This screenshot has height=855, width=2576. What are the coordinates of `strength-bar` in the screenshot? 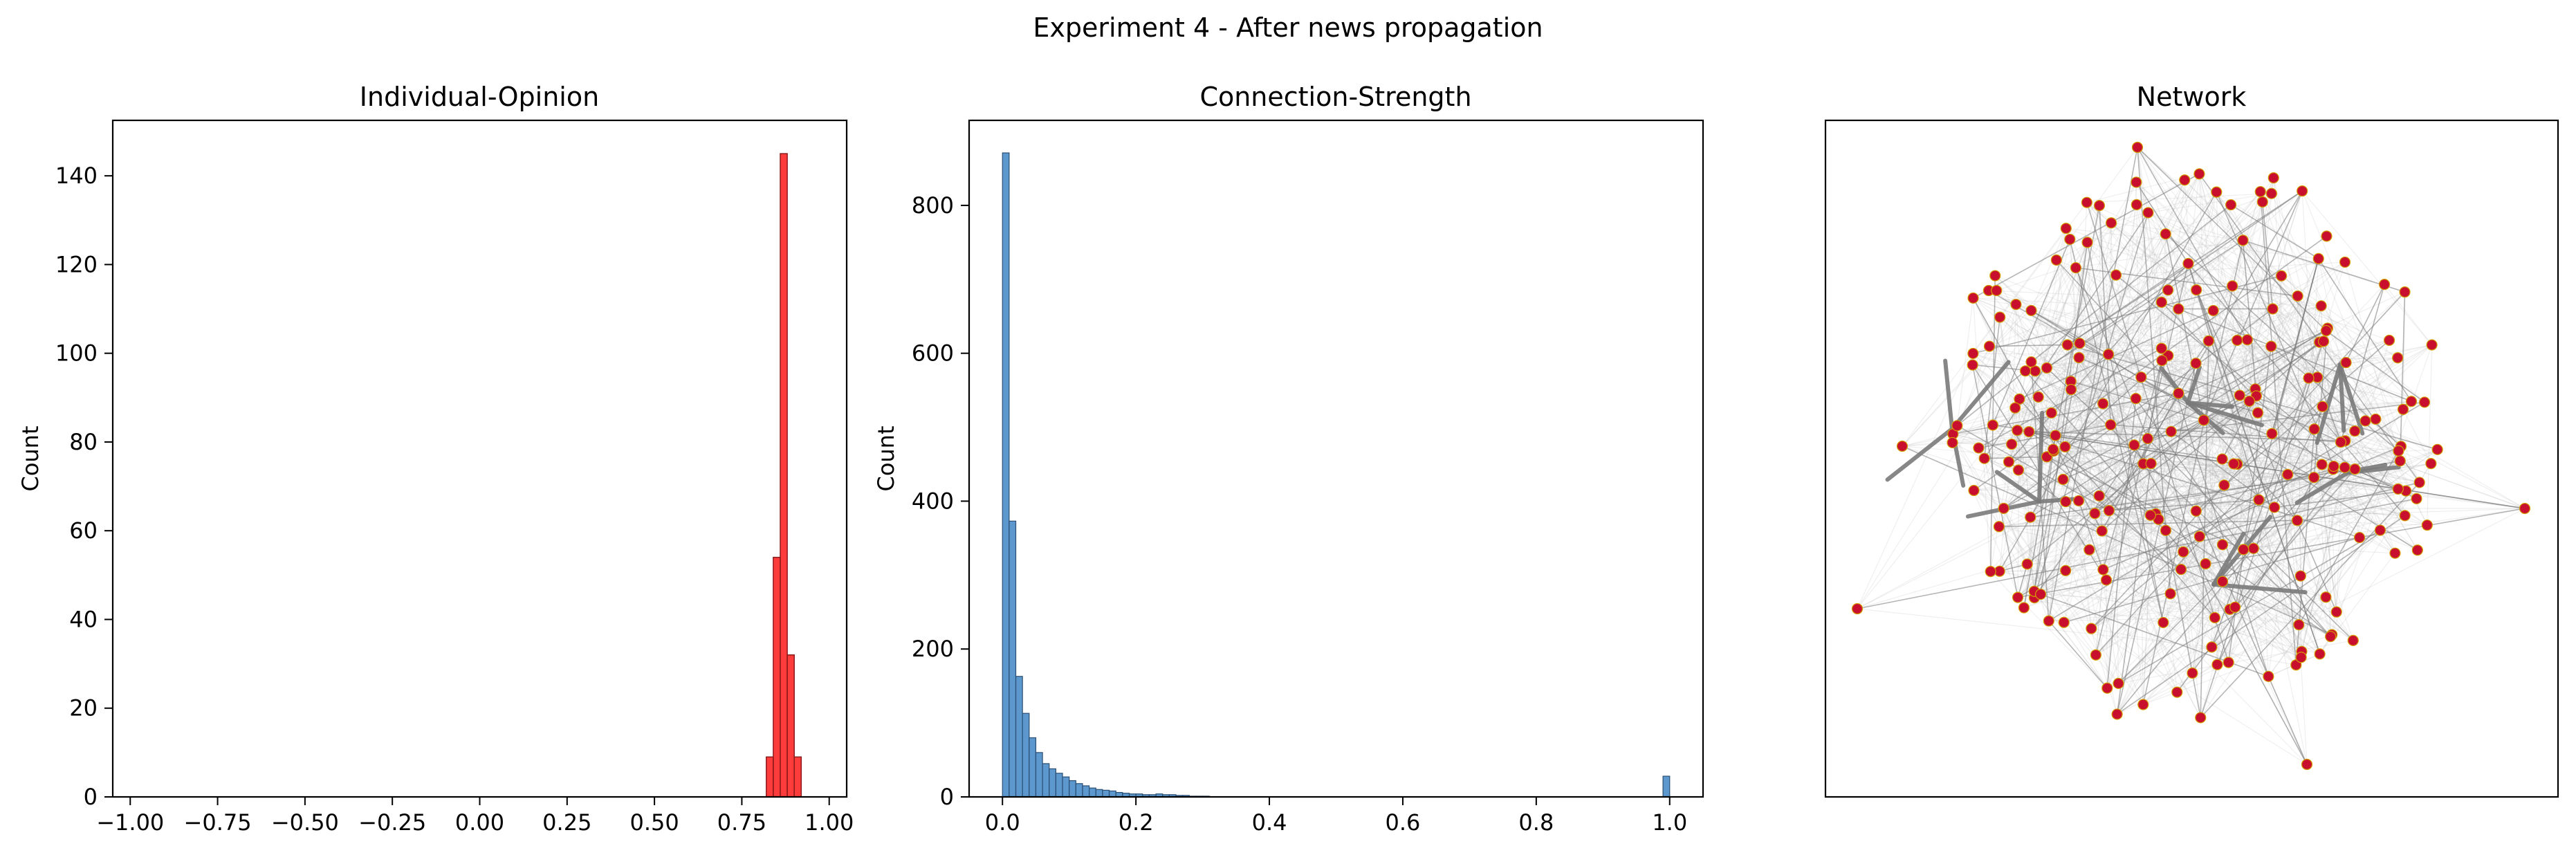 It's located at (1079, 791).